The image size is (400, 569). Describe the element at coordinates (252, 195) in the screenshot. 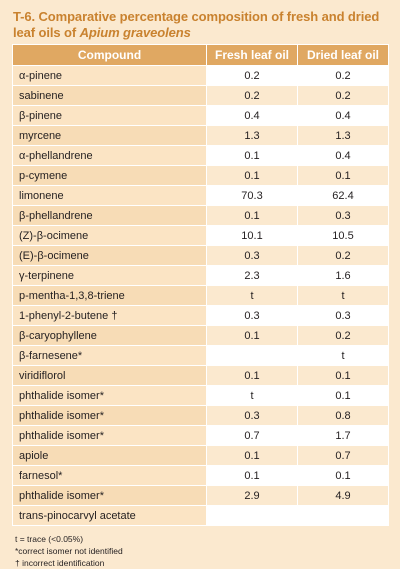

I see `fresh-leaf-value: 70.3` at that location.